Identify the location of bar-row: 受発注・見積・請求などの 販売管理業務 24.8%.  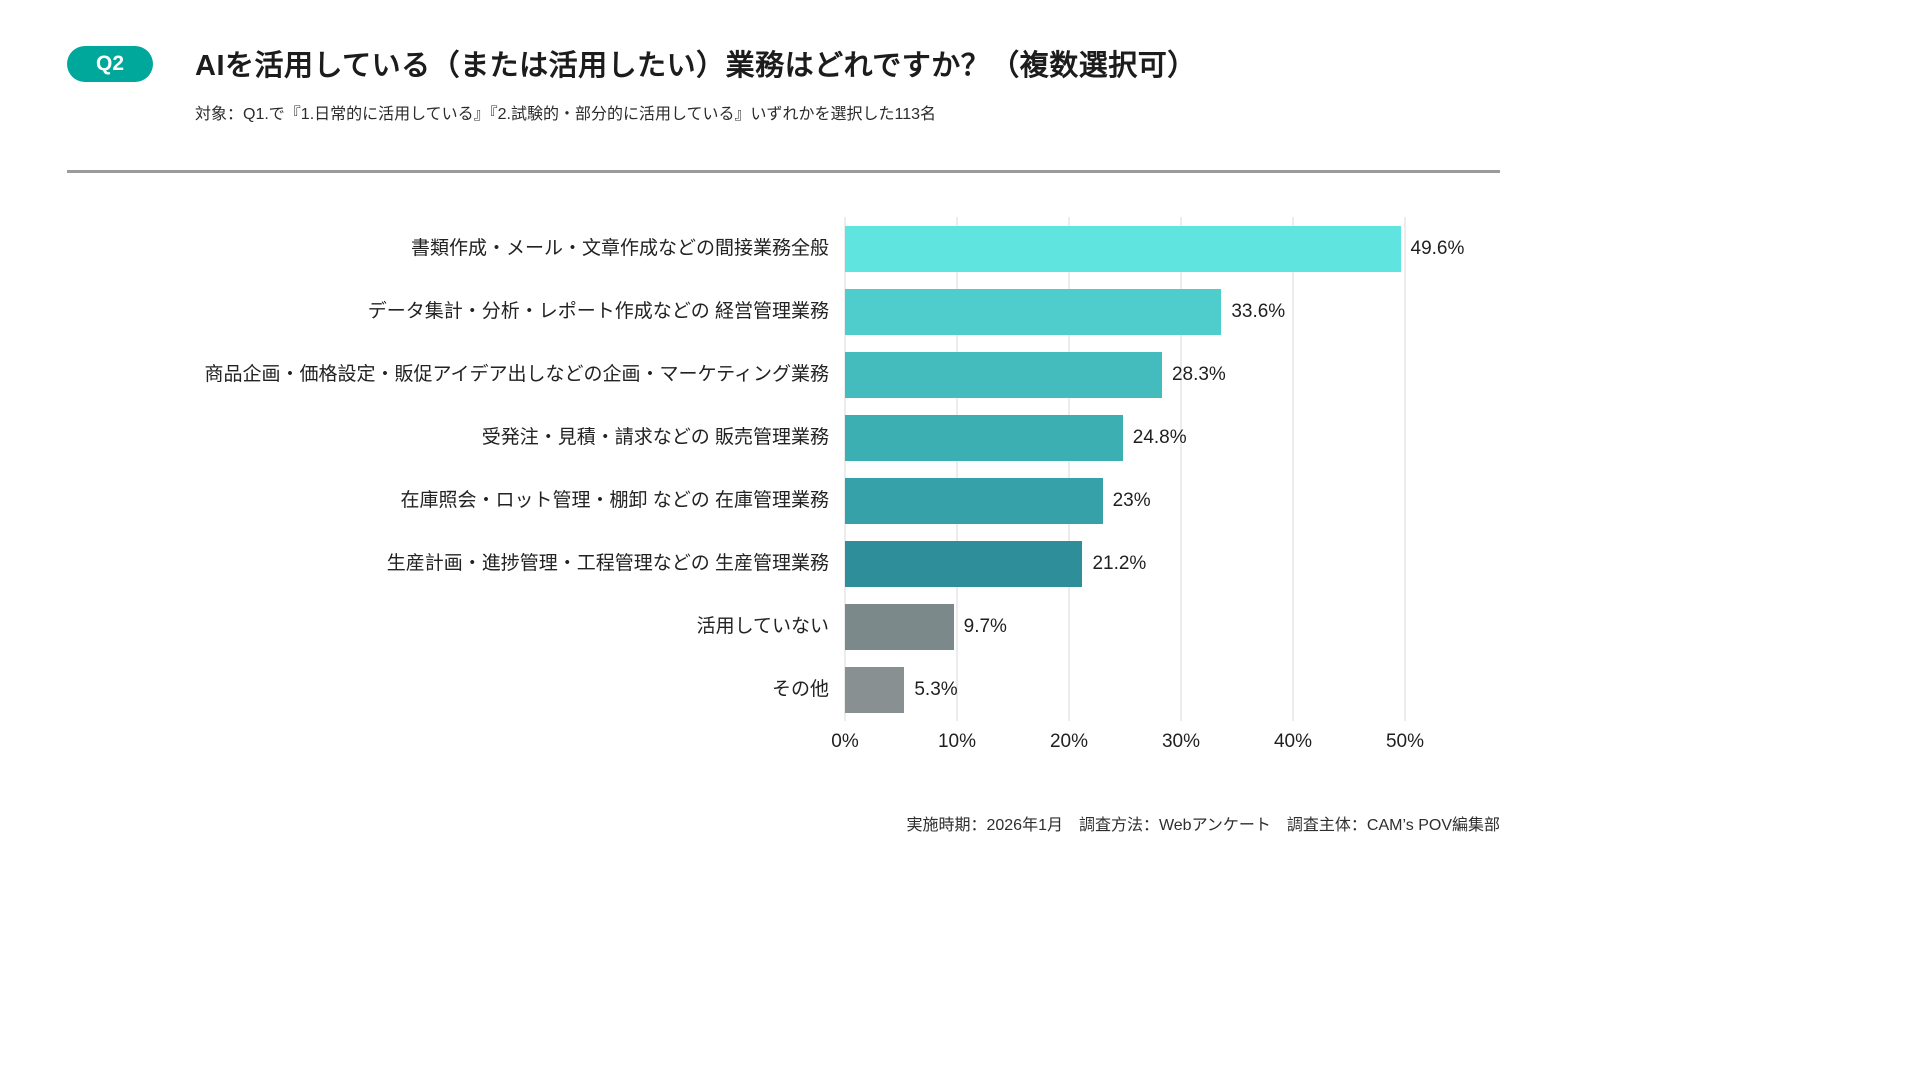
(783, 437).